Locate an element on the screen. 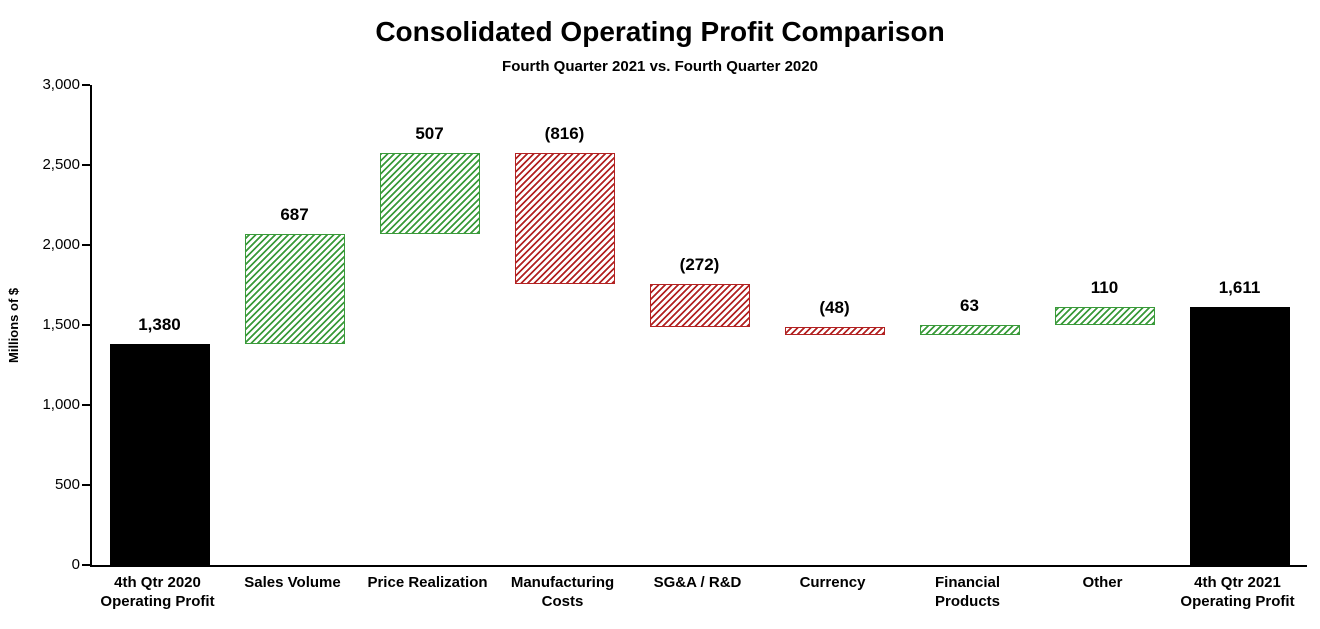 This screenshot has height=629, width=1320. bar-value-label-8: 1,611 is located at coordinates (1239, 288).